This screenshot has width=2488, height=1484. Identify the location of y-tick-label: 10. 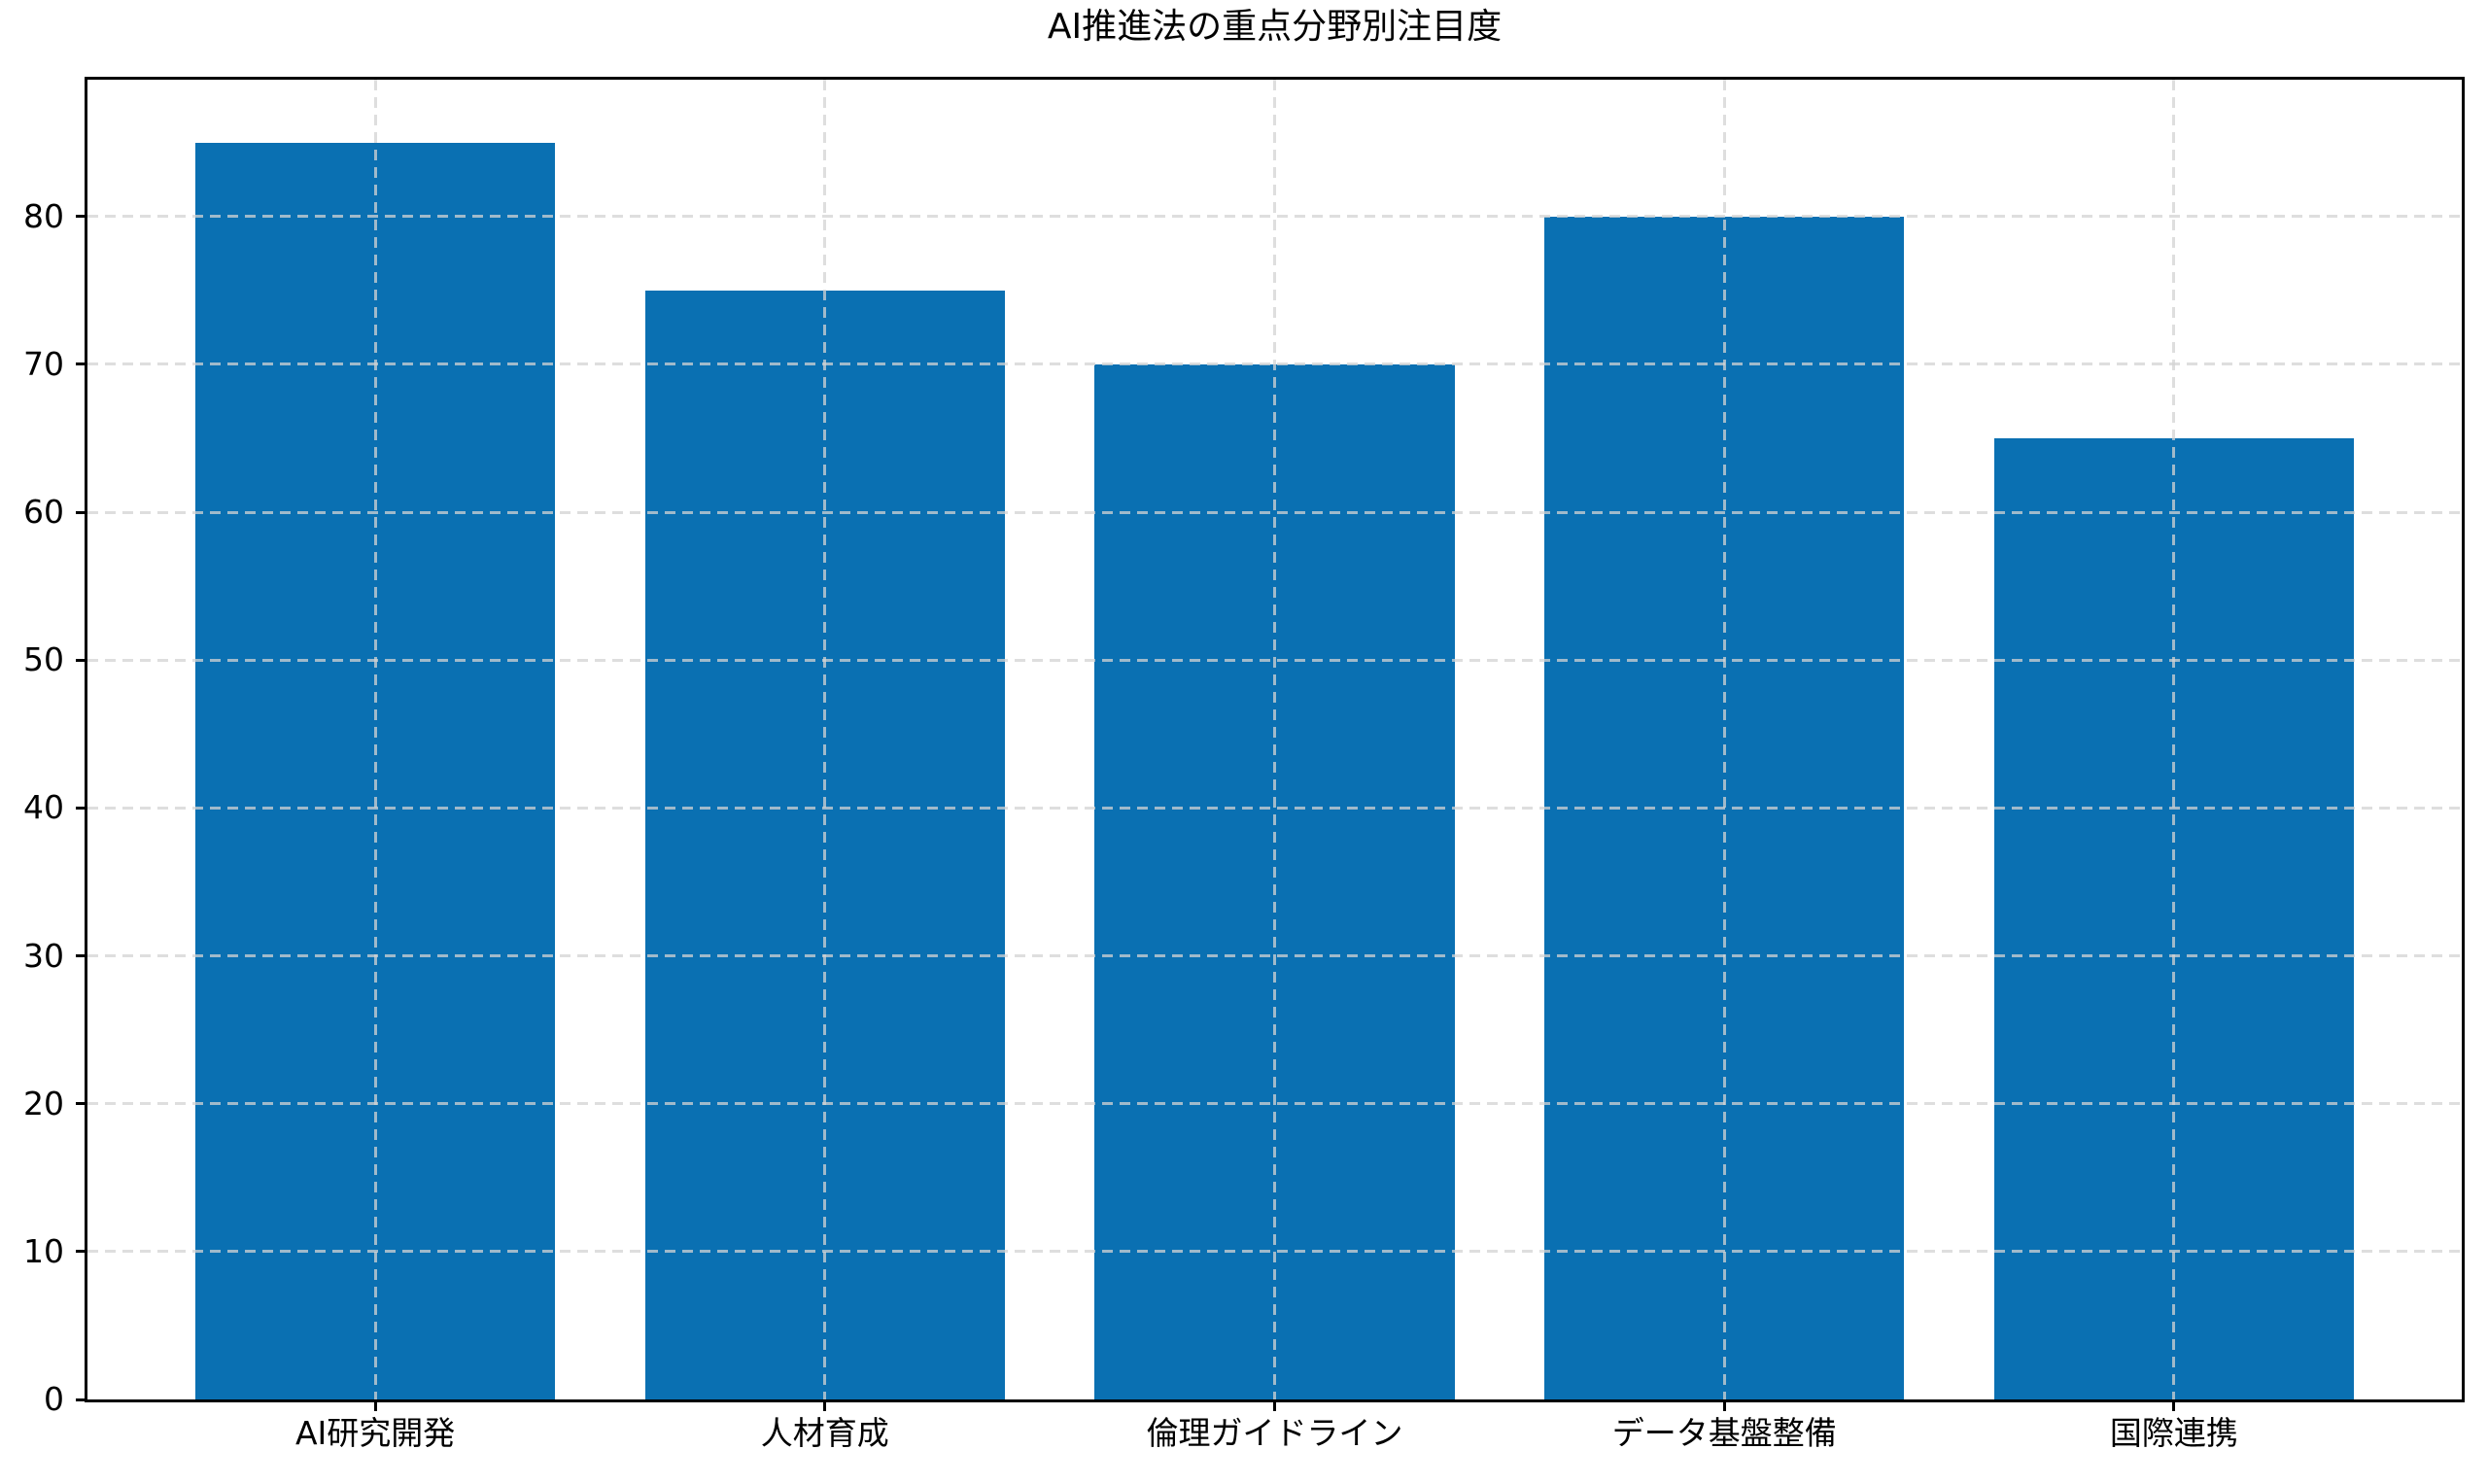
(43, 1250).